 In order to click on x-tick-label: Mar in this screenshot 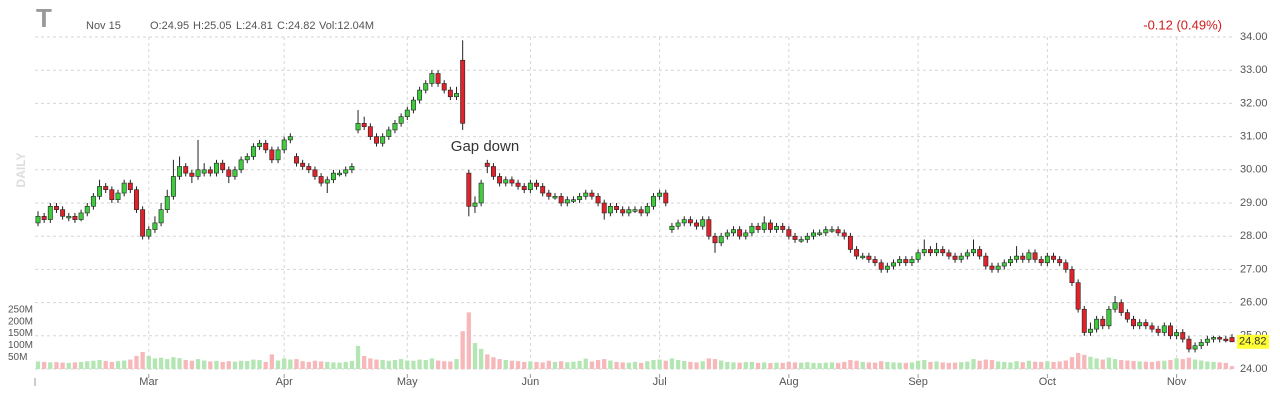, I will do `click(148, 382)`.